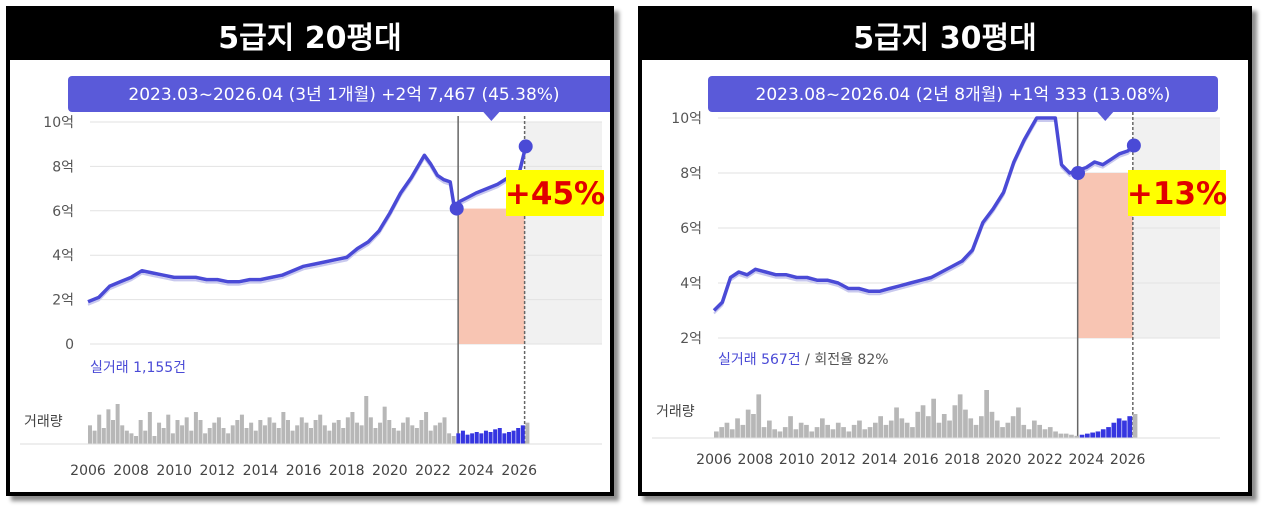  I want to click on selection-start-point, so click(456, 208).